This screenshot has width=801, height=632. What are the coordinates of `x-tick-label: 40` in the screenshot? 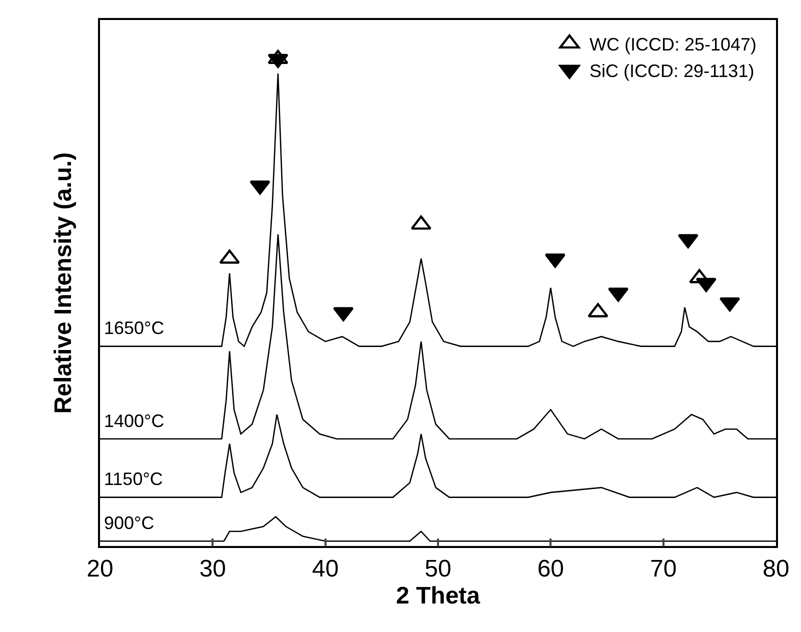 It's located at (325, 569).